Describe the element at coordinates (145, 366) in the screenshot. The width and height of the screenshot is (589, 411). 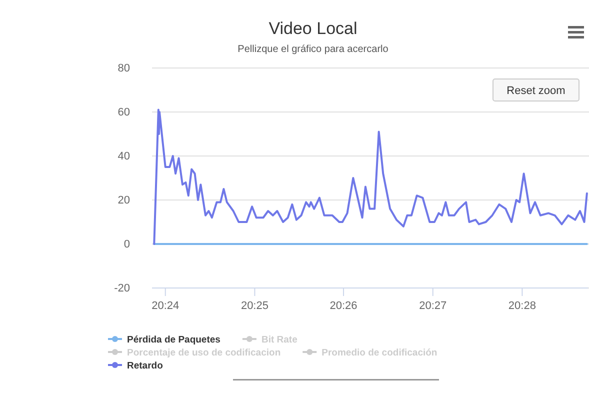
I see `legend-label: Retardo` at that location.